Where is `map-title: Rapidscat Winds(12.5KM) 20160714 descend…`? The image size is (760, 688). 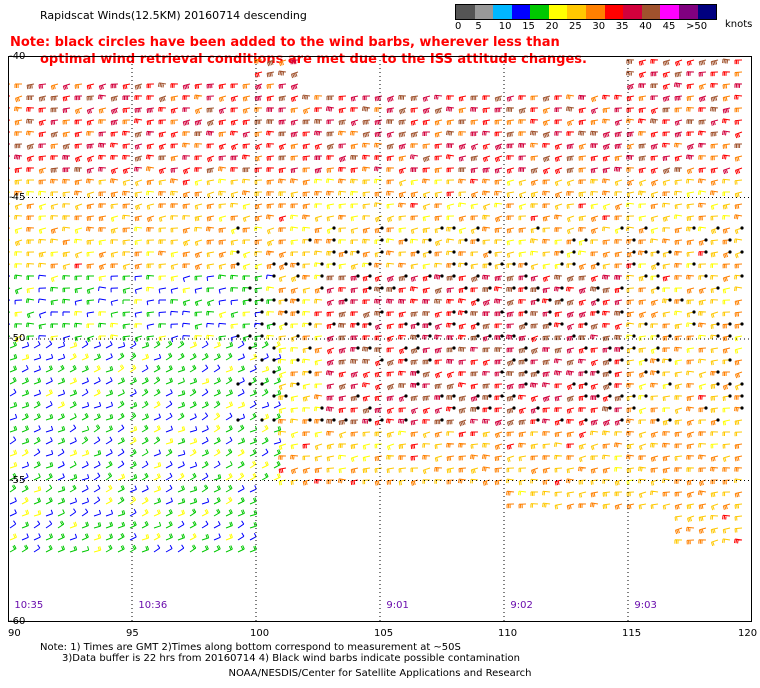
map-title: Rapidscat Winds(12.5KM) 20160714 descend… is located at coordinates (173, 15).